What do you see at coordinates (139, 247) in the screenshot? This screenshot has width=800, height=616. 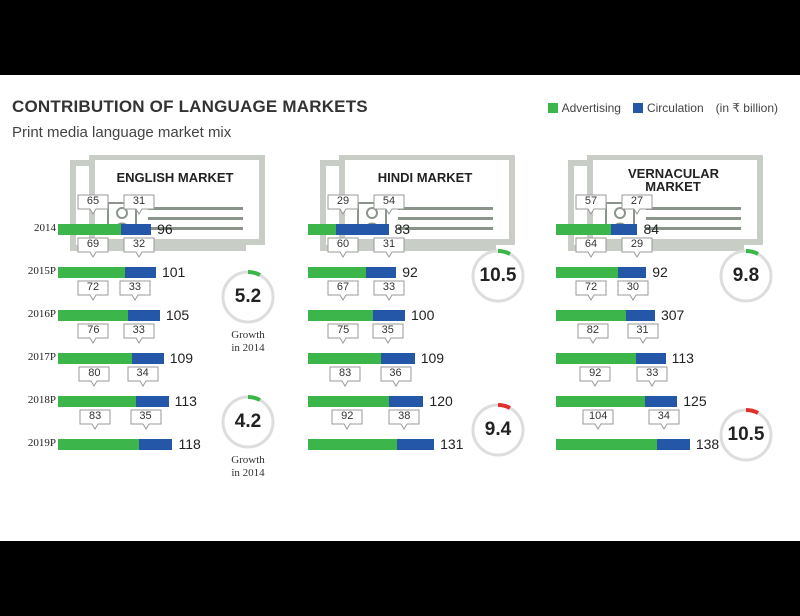 I see `bubble-circulation: 32` at bounding box center [139, 247].